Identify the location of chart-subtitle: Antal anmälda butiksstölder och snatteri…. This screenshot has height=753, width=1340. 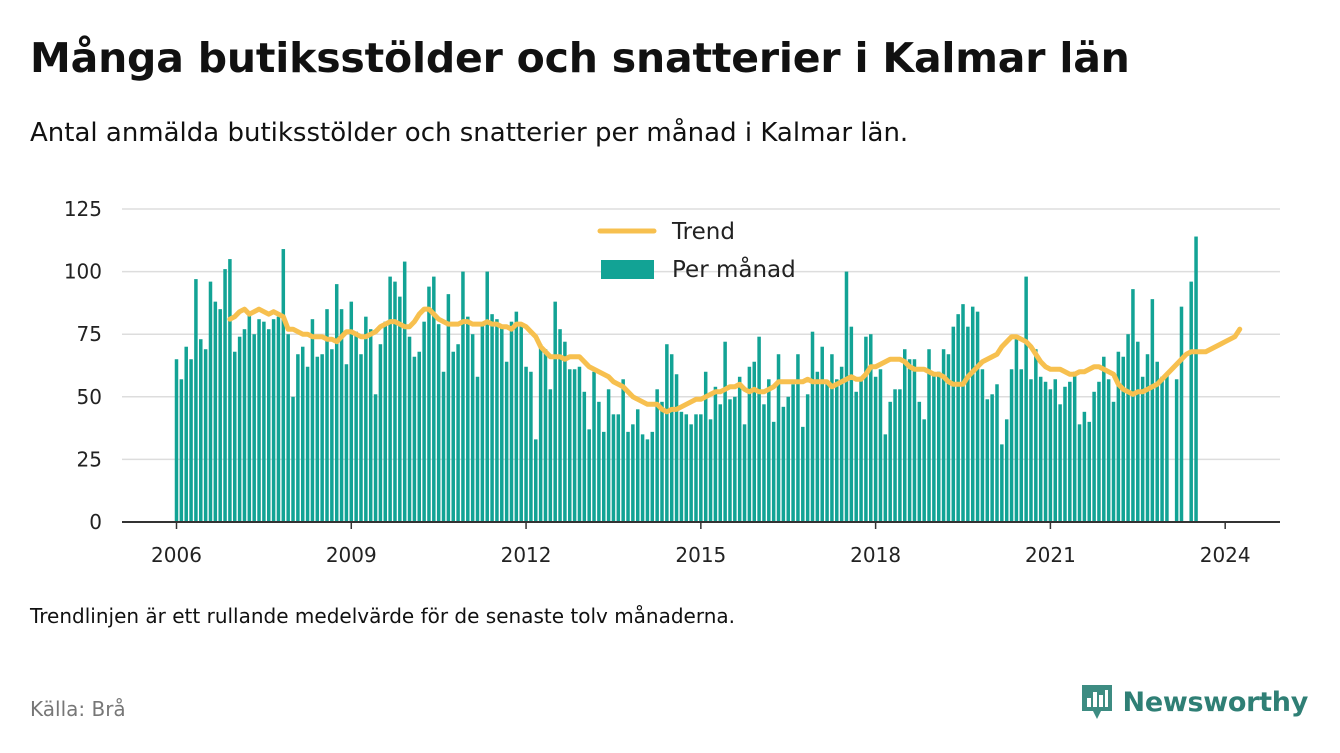
(469, 133).